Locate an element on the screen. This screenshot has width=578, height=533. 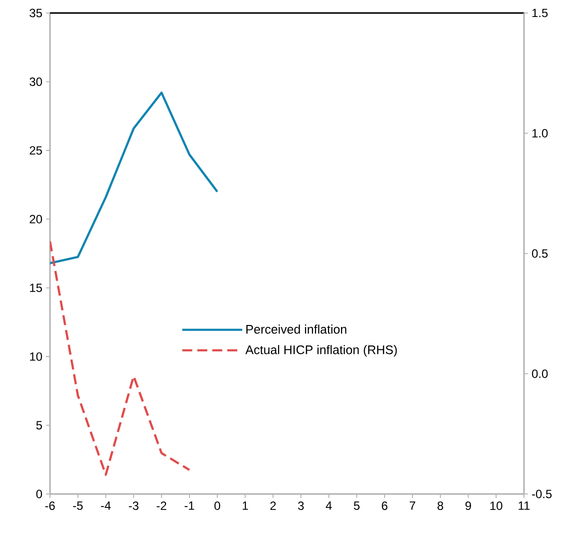
y2-tick-label: 0.5 is located at coordinates (540, 253).